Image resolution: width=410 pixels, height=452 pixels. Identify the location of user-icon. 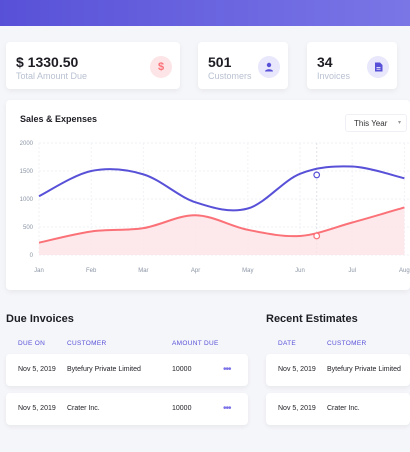
(269, 67).